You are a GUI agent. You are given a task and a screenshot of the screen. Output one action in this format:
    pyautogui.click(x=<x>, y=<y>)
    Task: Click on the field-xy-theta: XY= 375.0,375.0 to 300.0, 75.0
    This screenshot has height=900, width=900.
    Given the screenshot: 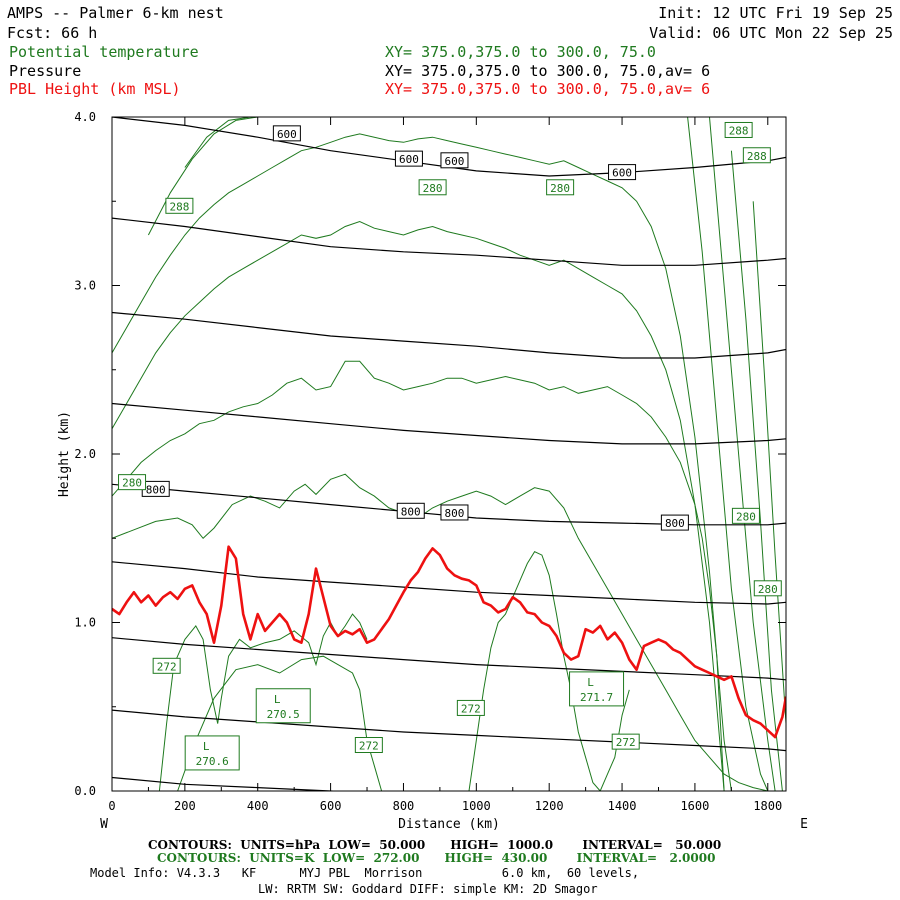 What is the action you would take?
    pyautogui.click(x=520, y=52)
    